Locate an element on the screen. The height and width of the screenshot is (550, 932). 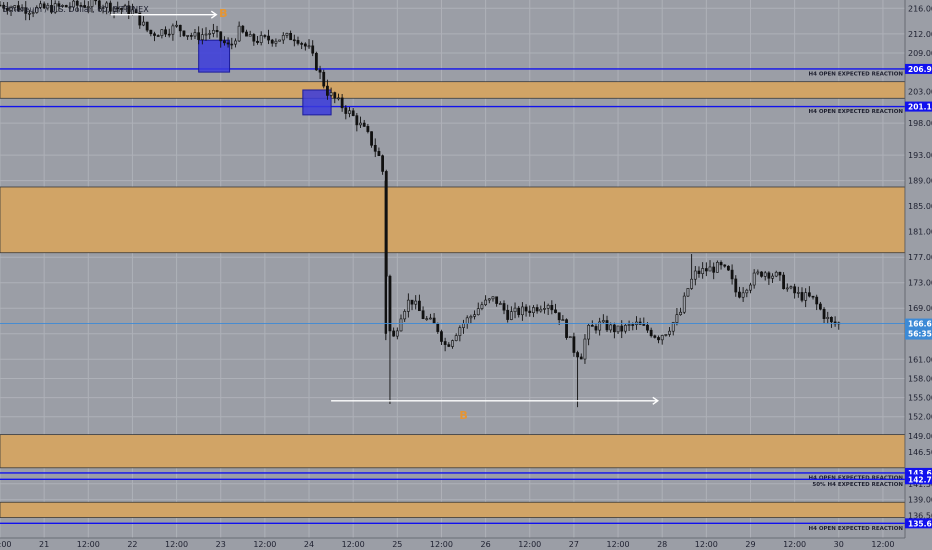
highlight-box is located at coordinates (214, 56).